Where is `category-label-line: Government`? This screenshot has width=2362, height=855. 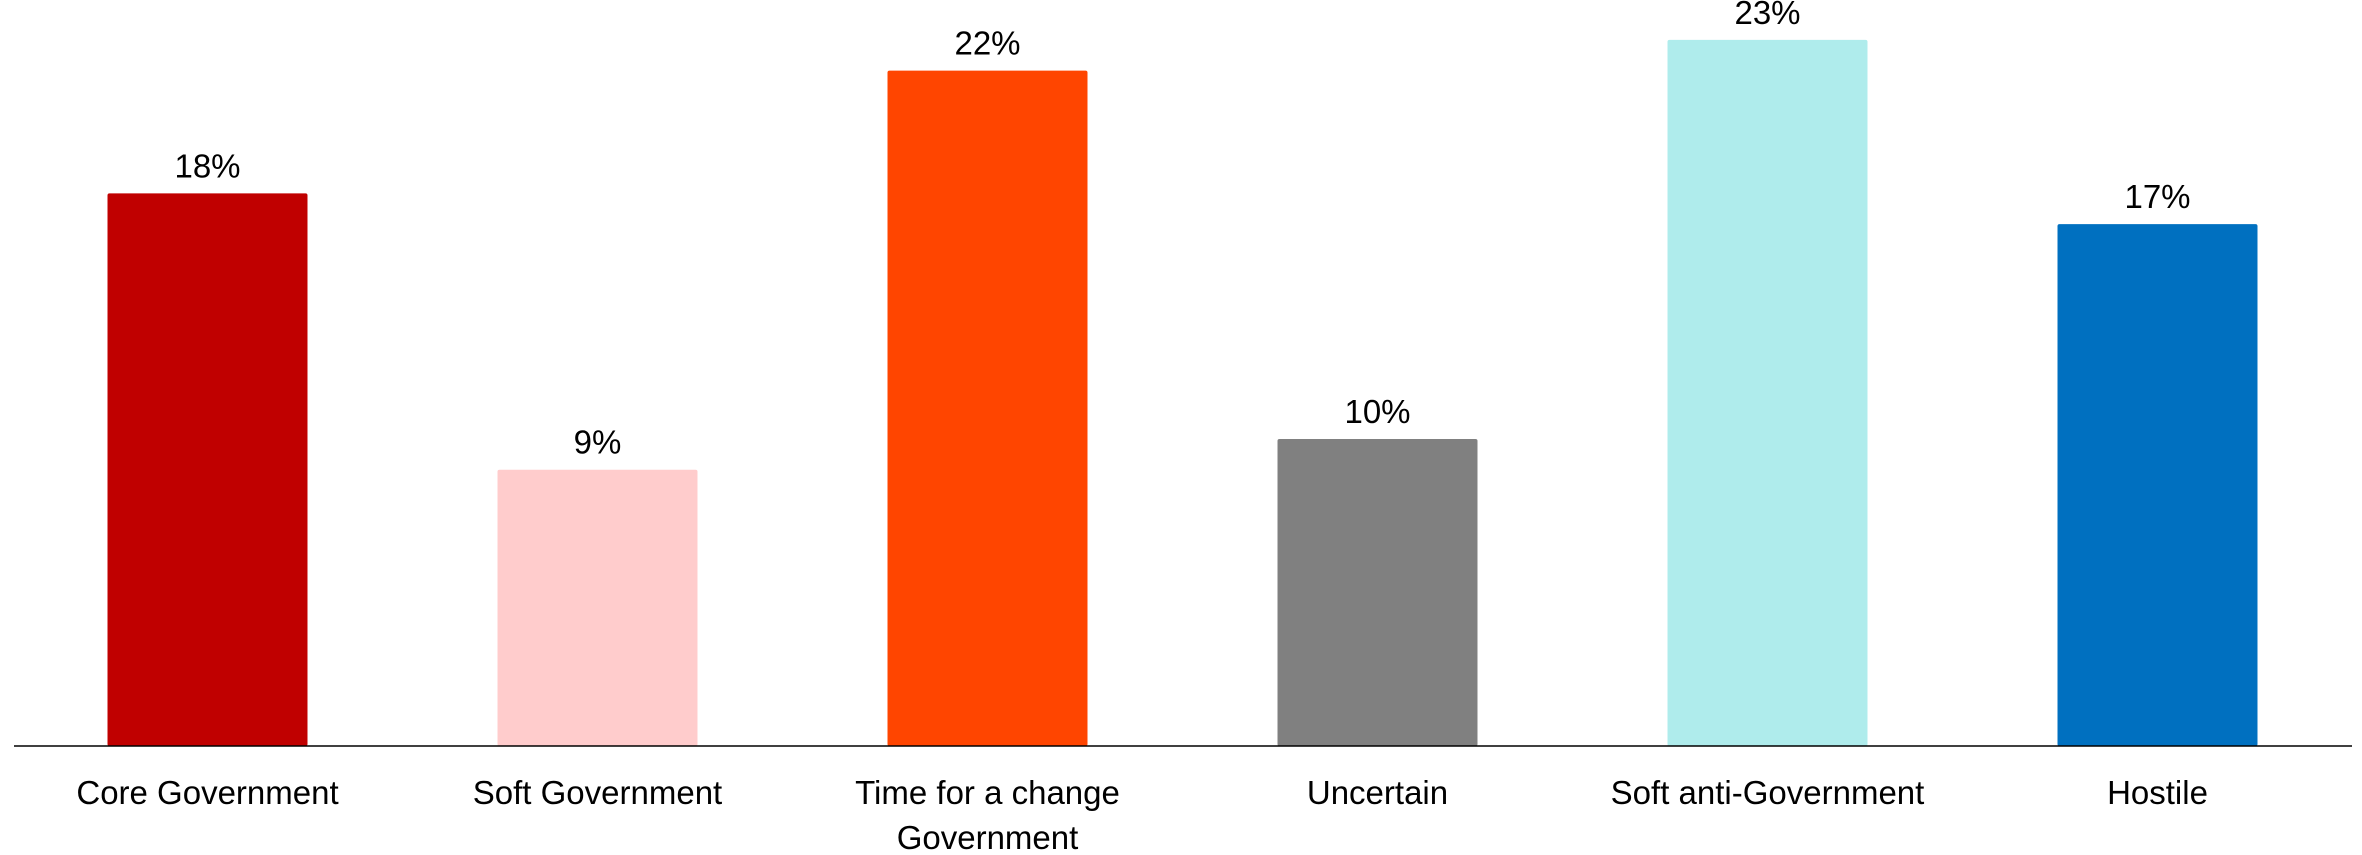
category-label-line: Government is located at coordinates (988, 837).